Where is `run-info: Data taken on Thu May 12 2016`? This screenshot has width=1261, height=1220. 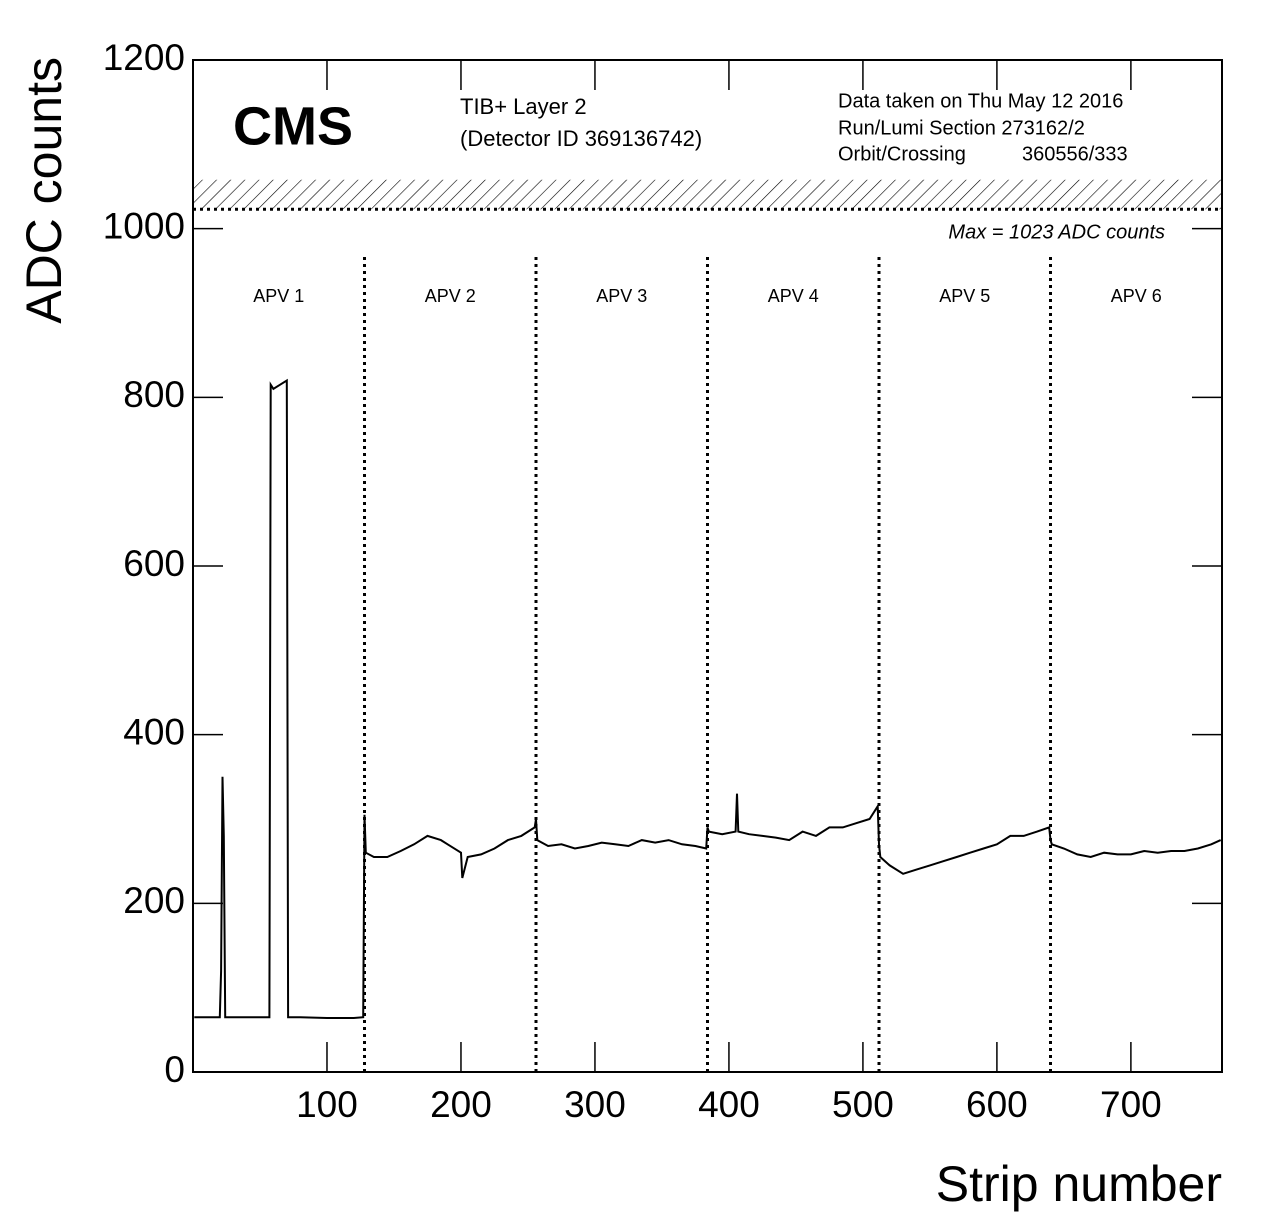 run-info: Data taken on Thu May 12 2016 is located at coordinates (980, 101).